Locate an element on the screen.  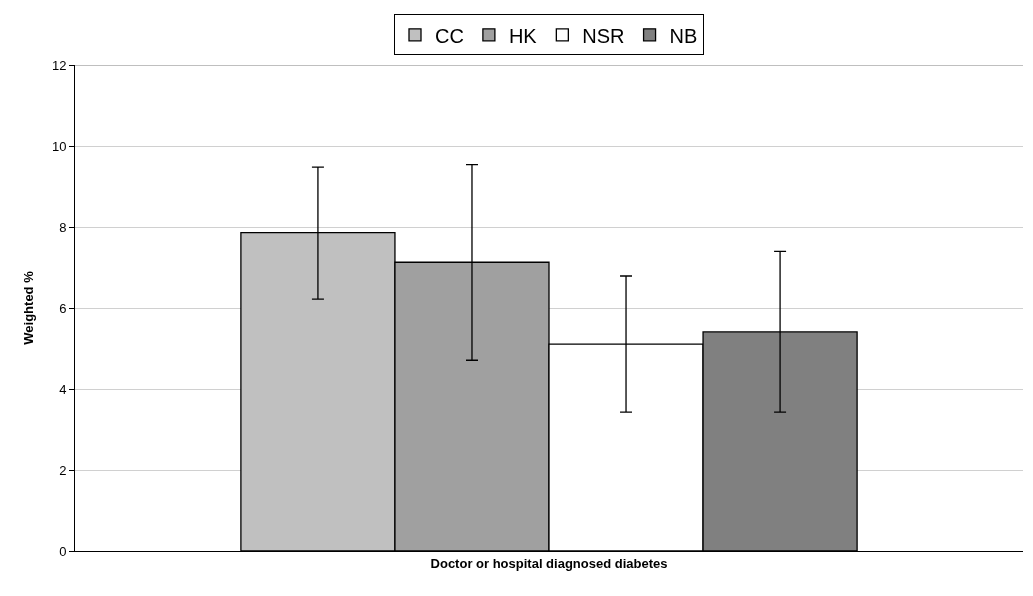
legend-label: NSR is located at coordinates (603, 35).